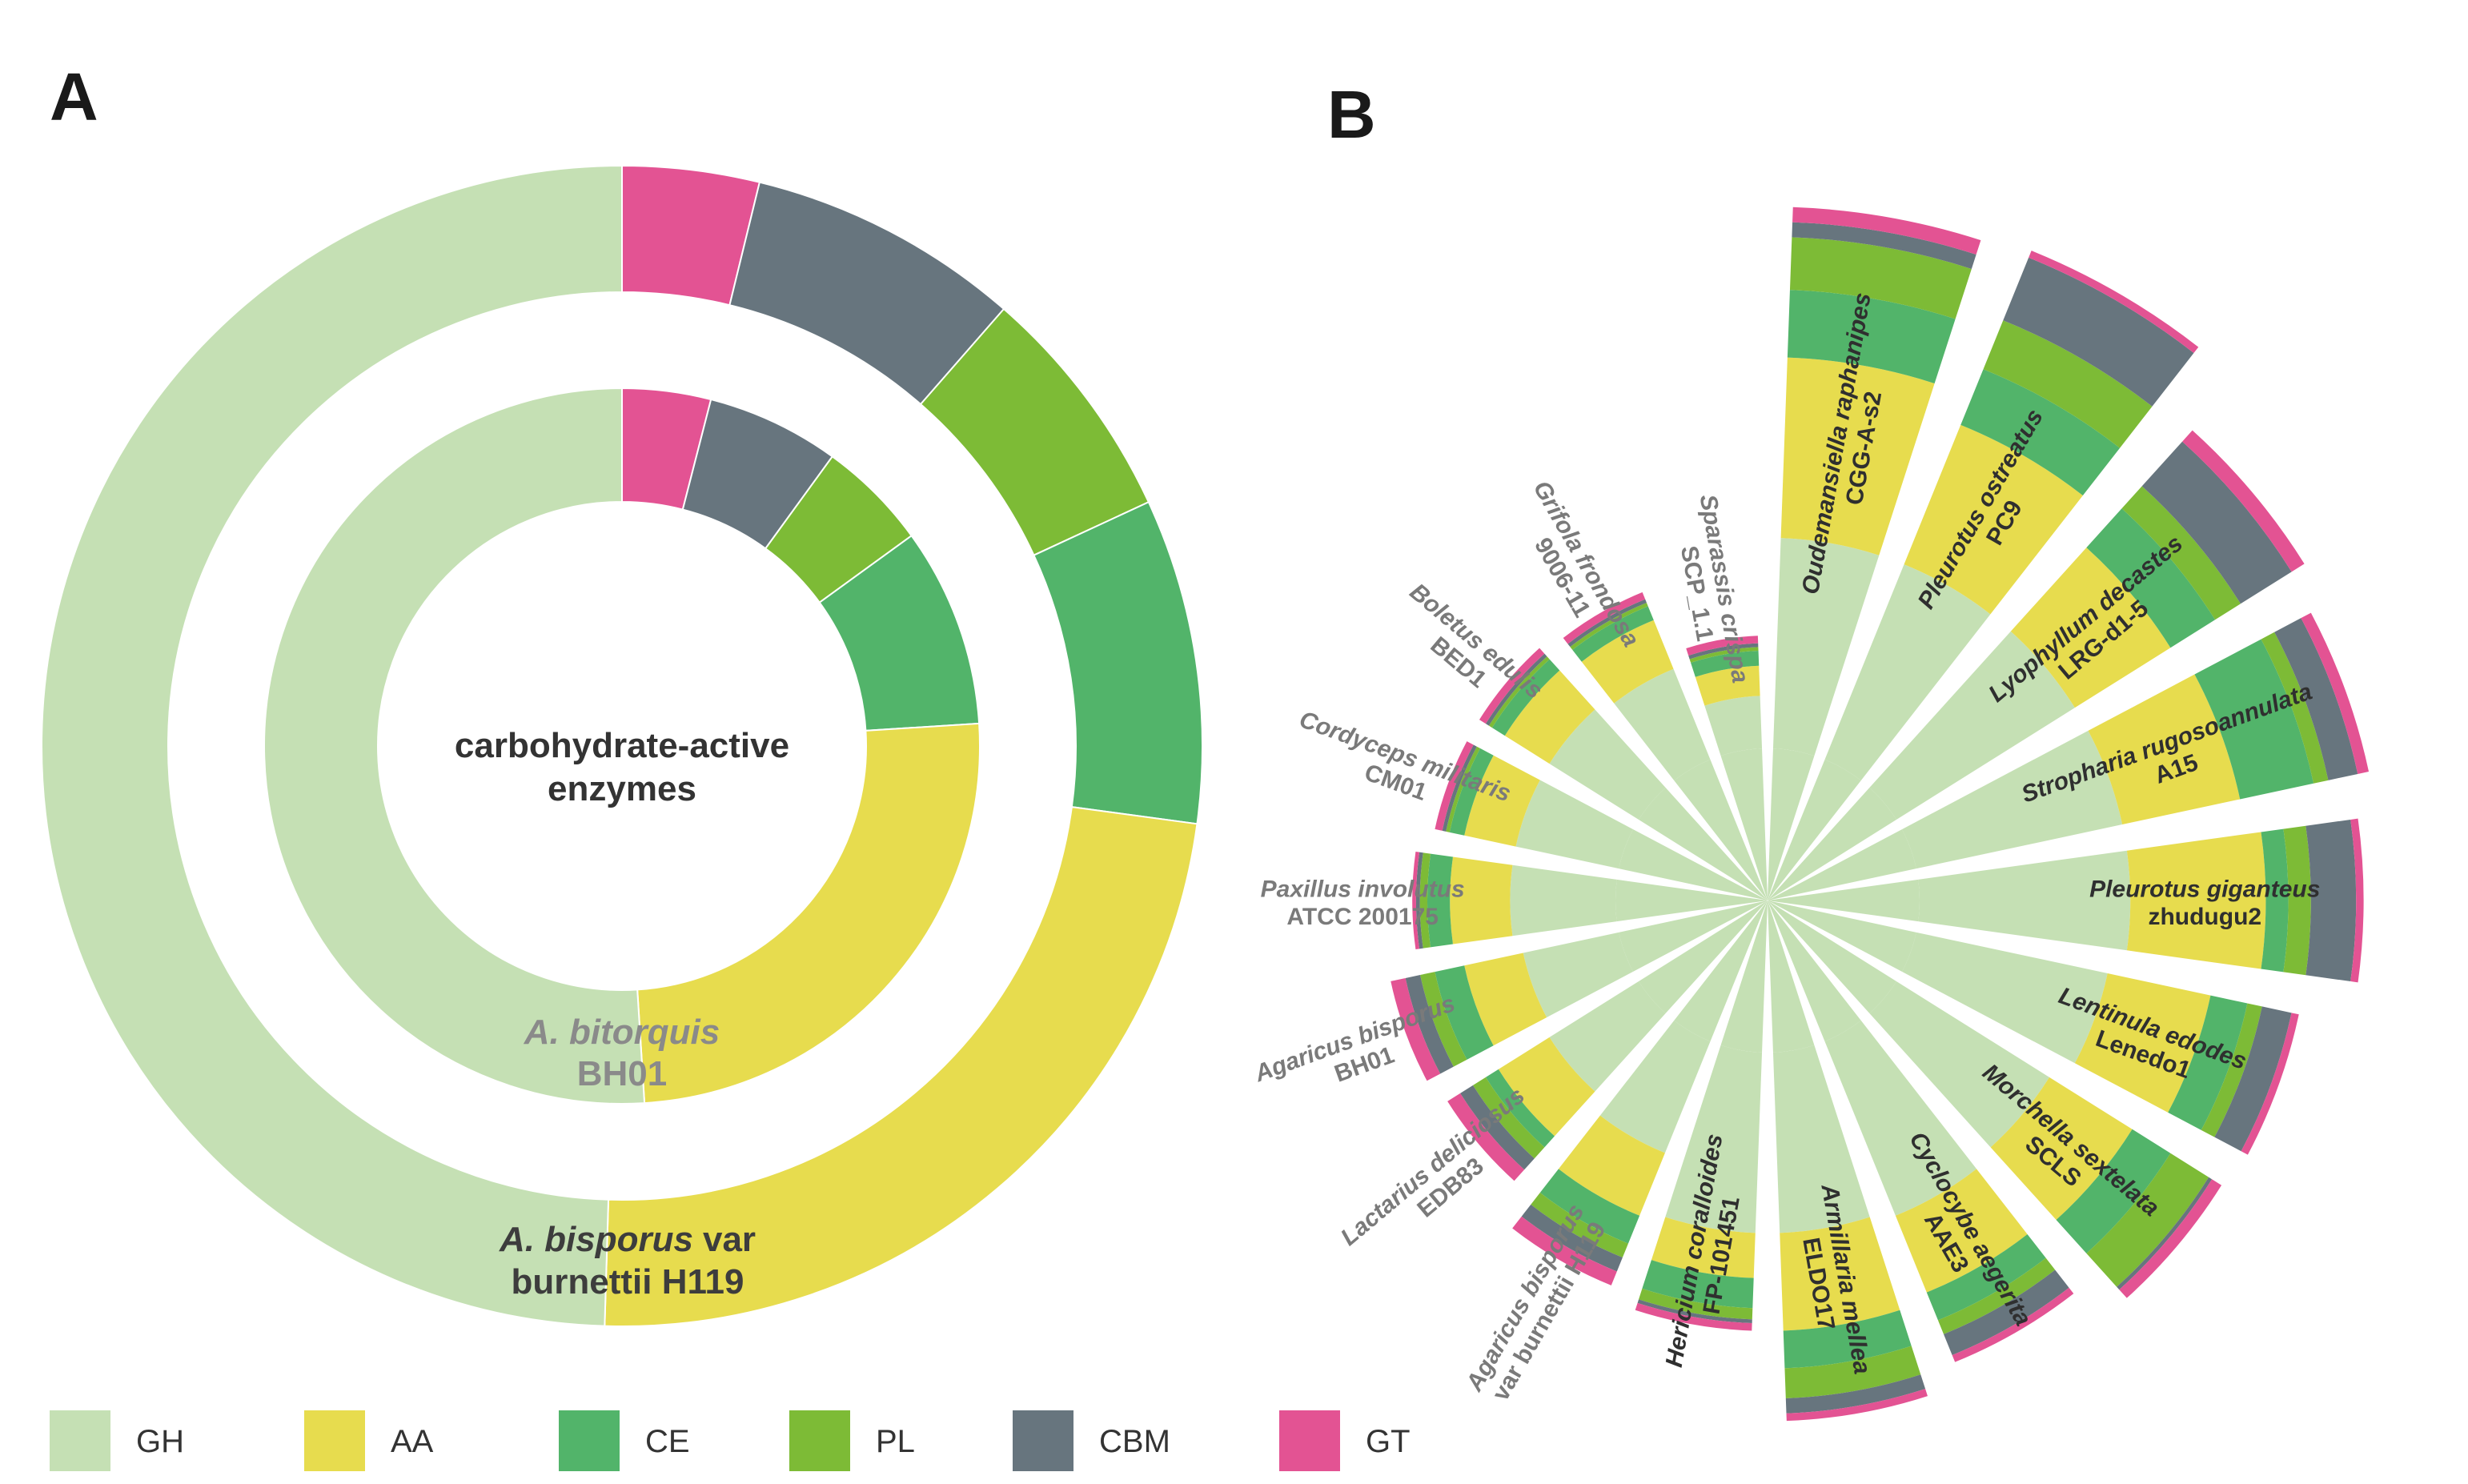  I want to click on legend-swatch-pl, so click(820, 1440).